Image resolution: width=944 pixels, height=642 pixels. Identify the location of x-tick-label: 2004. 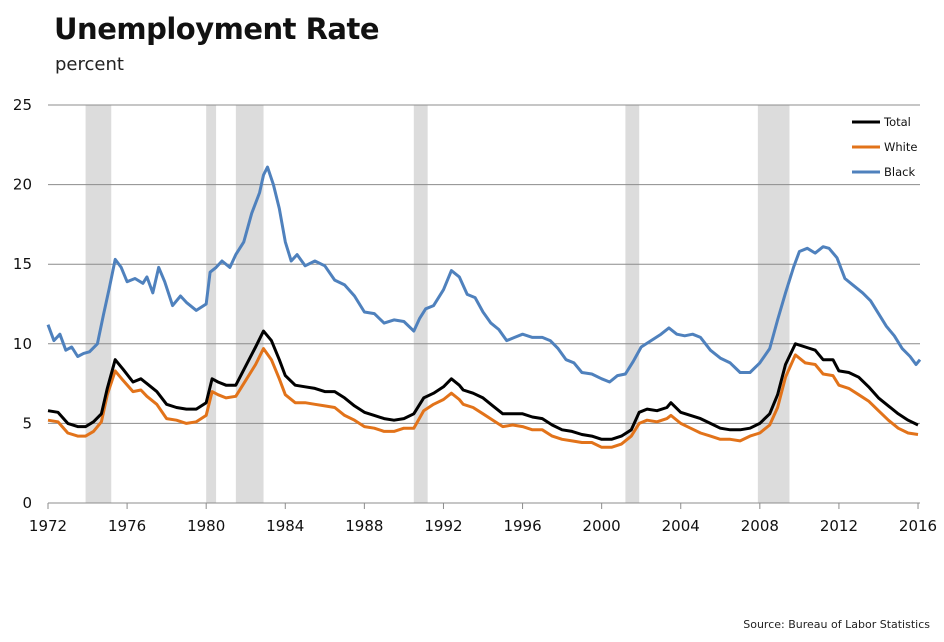
(681, 526).